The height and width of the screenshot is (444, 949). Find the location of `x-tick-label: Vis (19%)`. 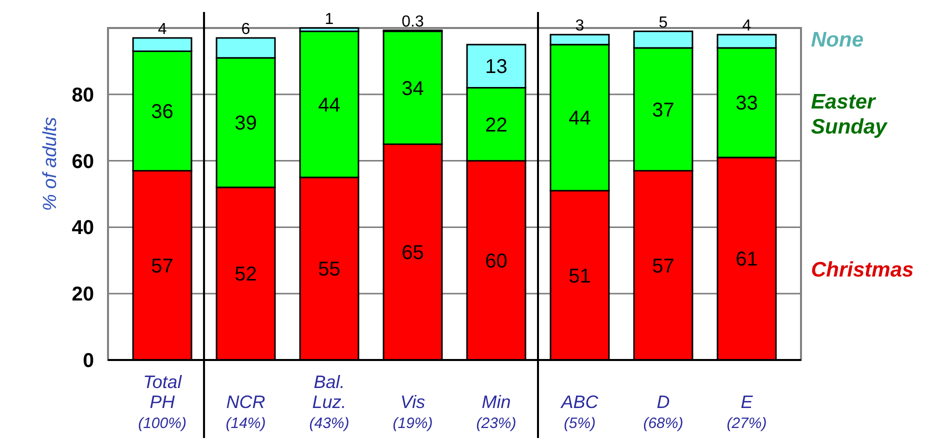

x-tick-label: Vis (19%) is located at coordinates (412, 412).